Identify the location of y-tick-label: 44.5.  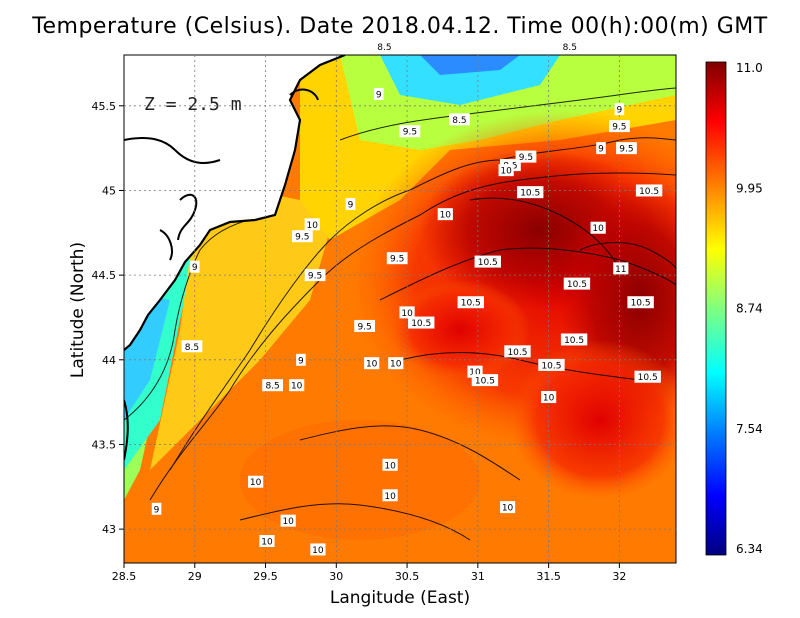
(104, 275).